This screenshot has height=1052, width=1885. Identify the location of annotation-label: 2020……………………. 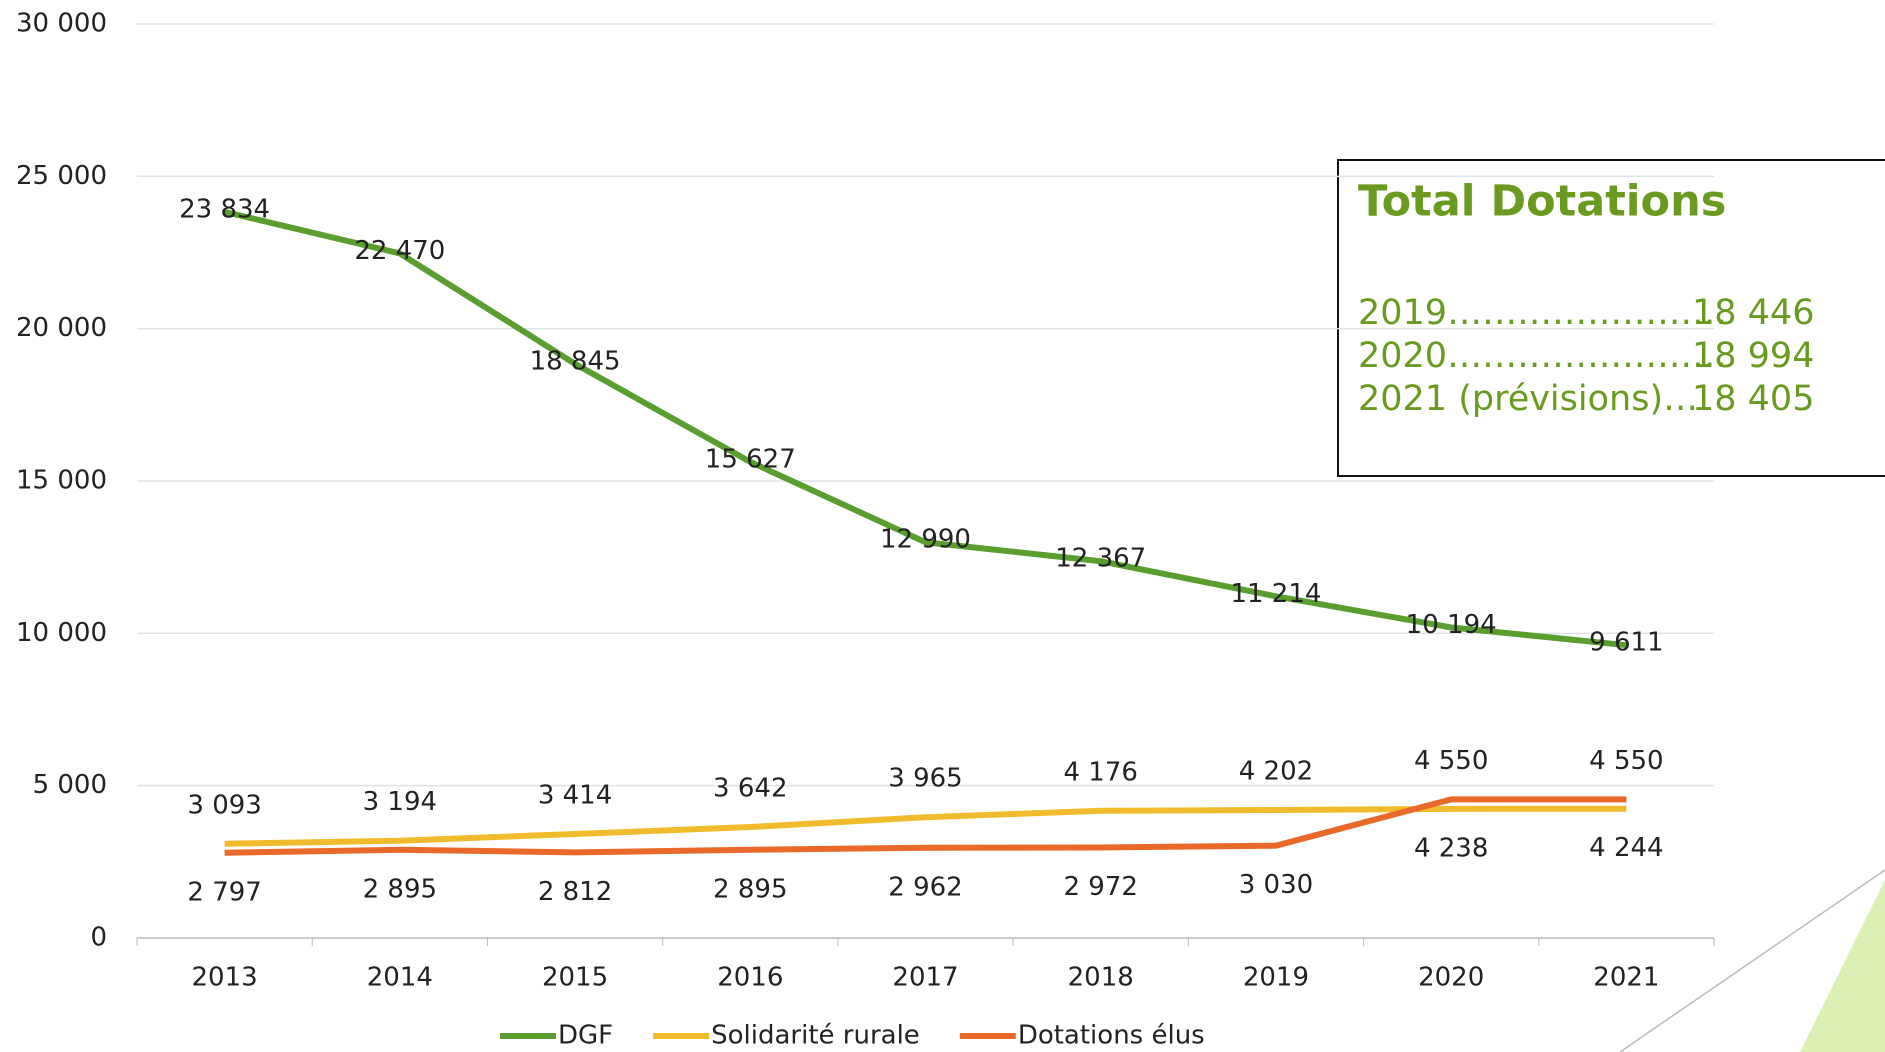
(1542, 356).